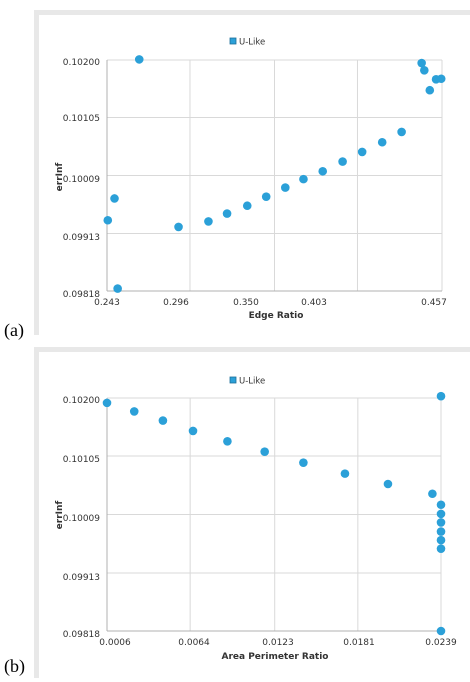 Image resolution: width=470 pixels, height=682 pixels. I want to click on x-tick-label: 0.403, so click(314, 303).